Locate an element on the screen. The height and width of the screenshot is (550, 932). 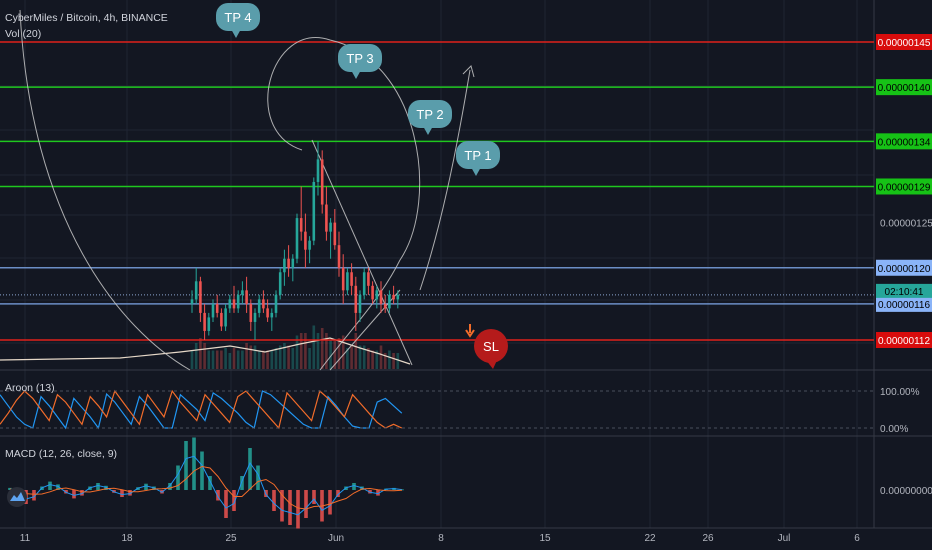
time-tick-label: 15 is located at coordinates (545, 538).